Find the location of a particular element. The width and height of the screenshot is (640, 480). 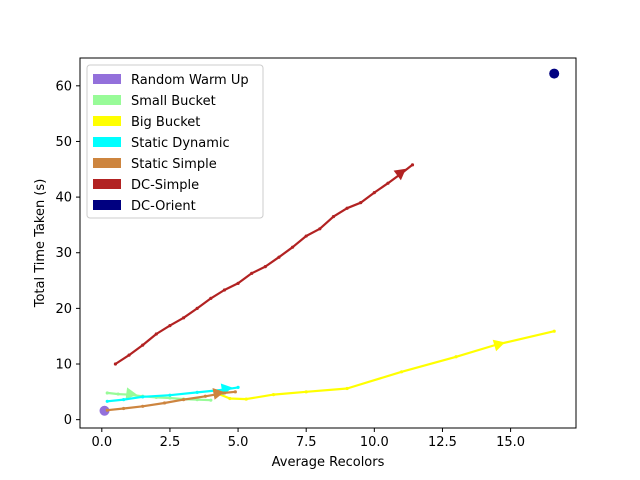

legend-swatch-dc-orient is located at coordinates (107, 205).